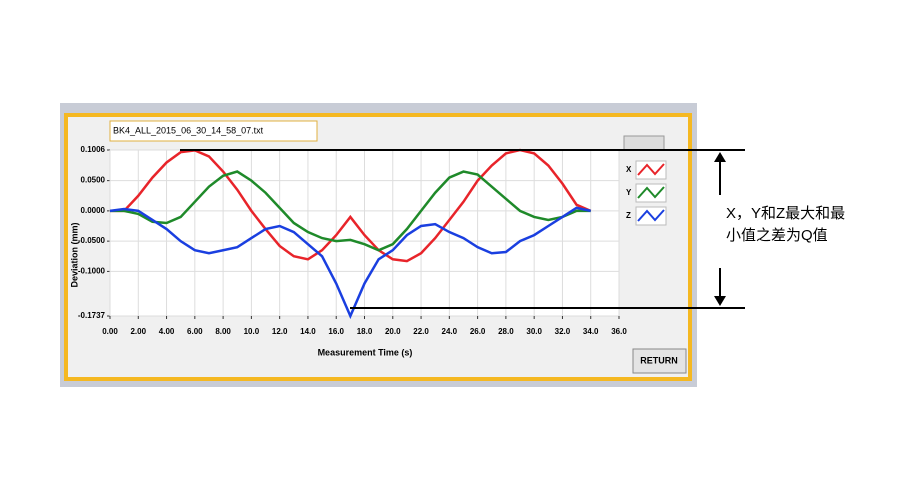 The height and width of the screenshot is (500, 900). Describe the element at coordinates (93, 210) in the screenshot. I see `y-tick-label: 0.0000` at that location.